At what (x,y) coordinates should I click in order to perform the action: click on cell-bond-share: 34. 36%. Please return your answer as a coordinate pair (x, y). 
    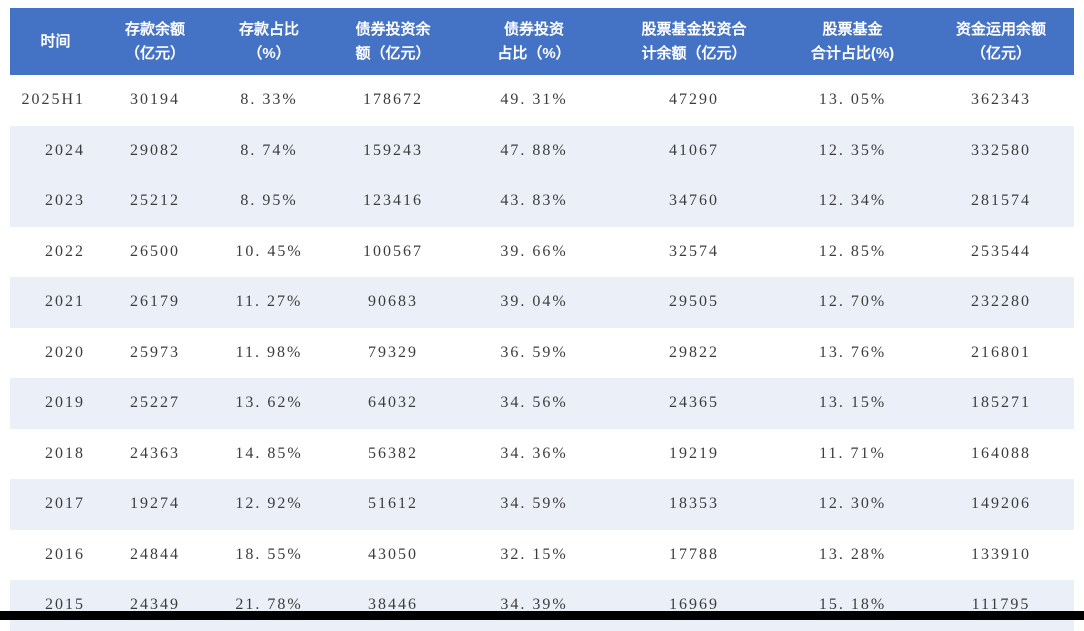
    Looking at the image, I should click on (534, 453).